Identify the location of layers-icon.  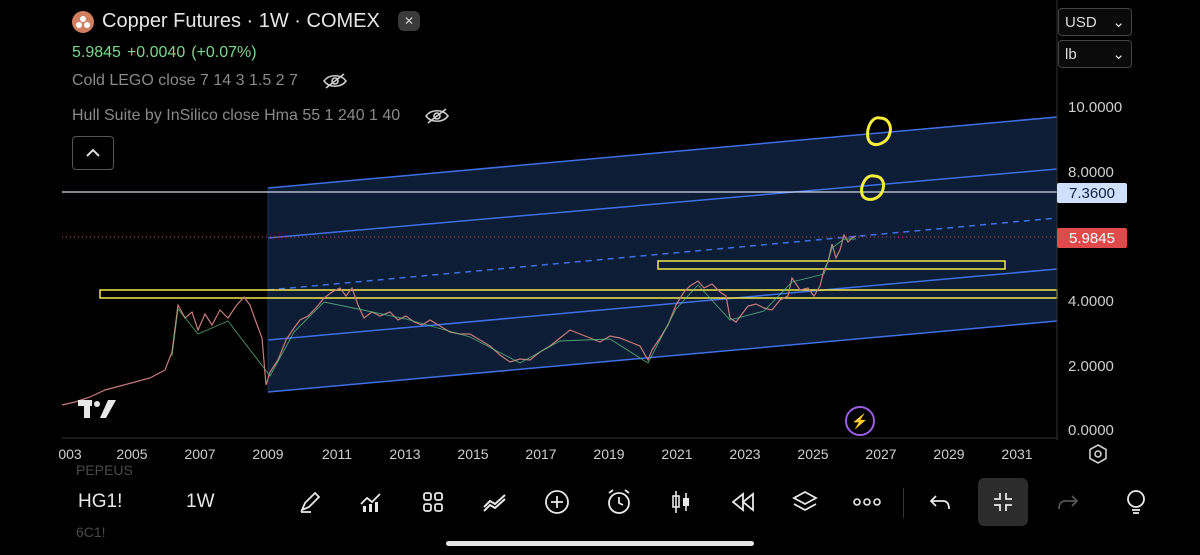
(805, 502).